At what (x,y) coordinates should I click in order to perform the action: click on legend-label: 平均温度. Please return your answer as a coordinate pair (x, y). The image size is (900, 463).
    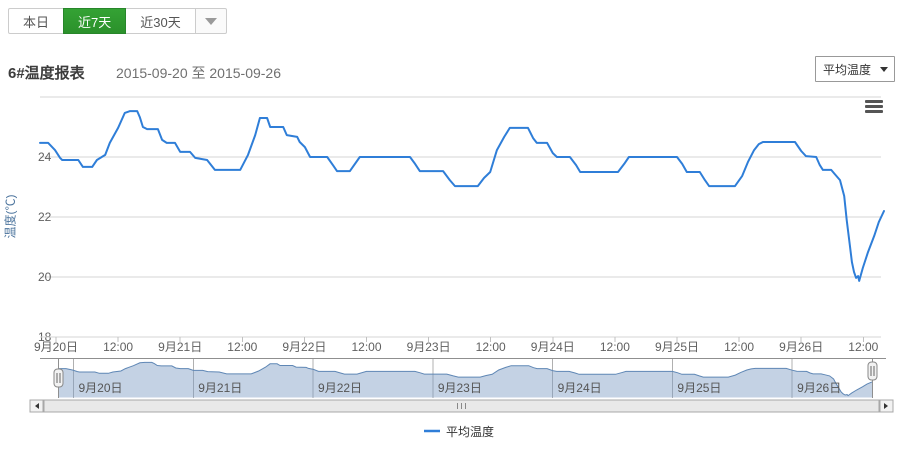
    Looking at the image, I should click on (470, 431).